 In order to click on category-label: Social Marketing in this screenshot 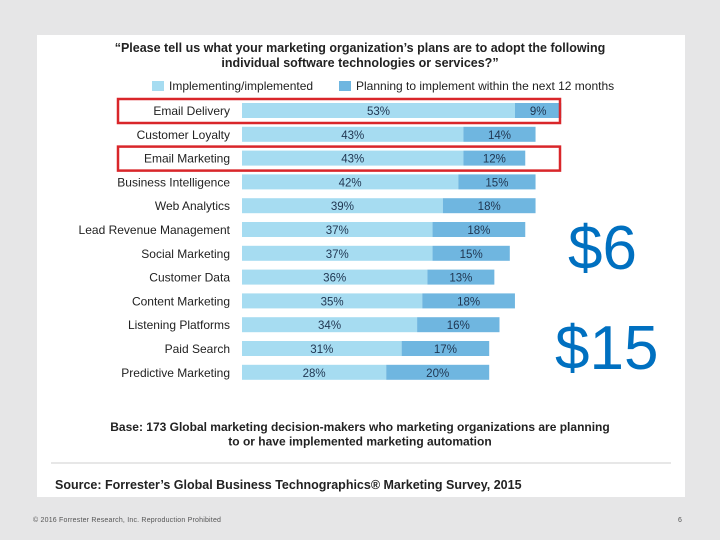, I will do `click(185, 254)`.